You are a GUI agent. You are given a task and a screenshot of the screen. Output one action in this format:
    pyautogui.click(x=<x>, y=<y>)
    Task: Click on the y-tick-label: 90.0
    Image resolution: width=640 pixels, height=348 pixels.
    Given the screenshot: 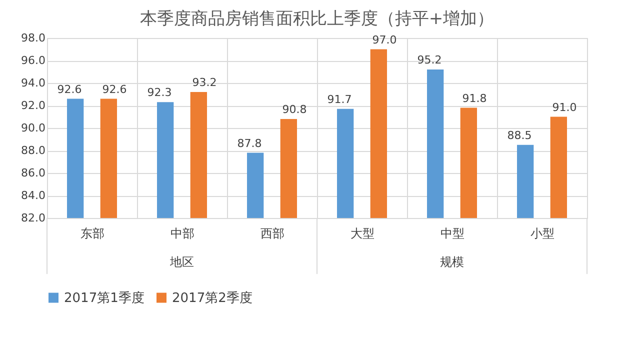 What is the action you would take?
    pyautogui.click(x=33, y=128)
    